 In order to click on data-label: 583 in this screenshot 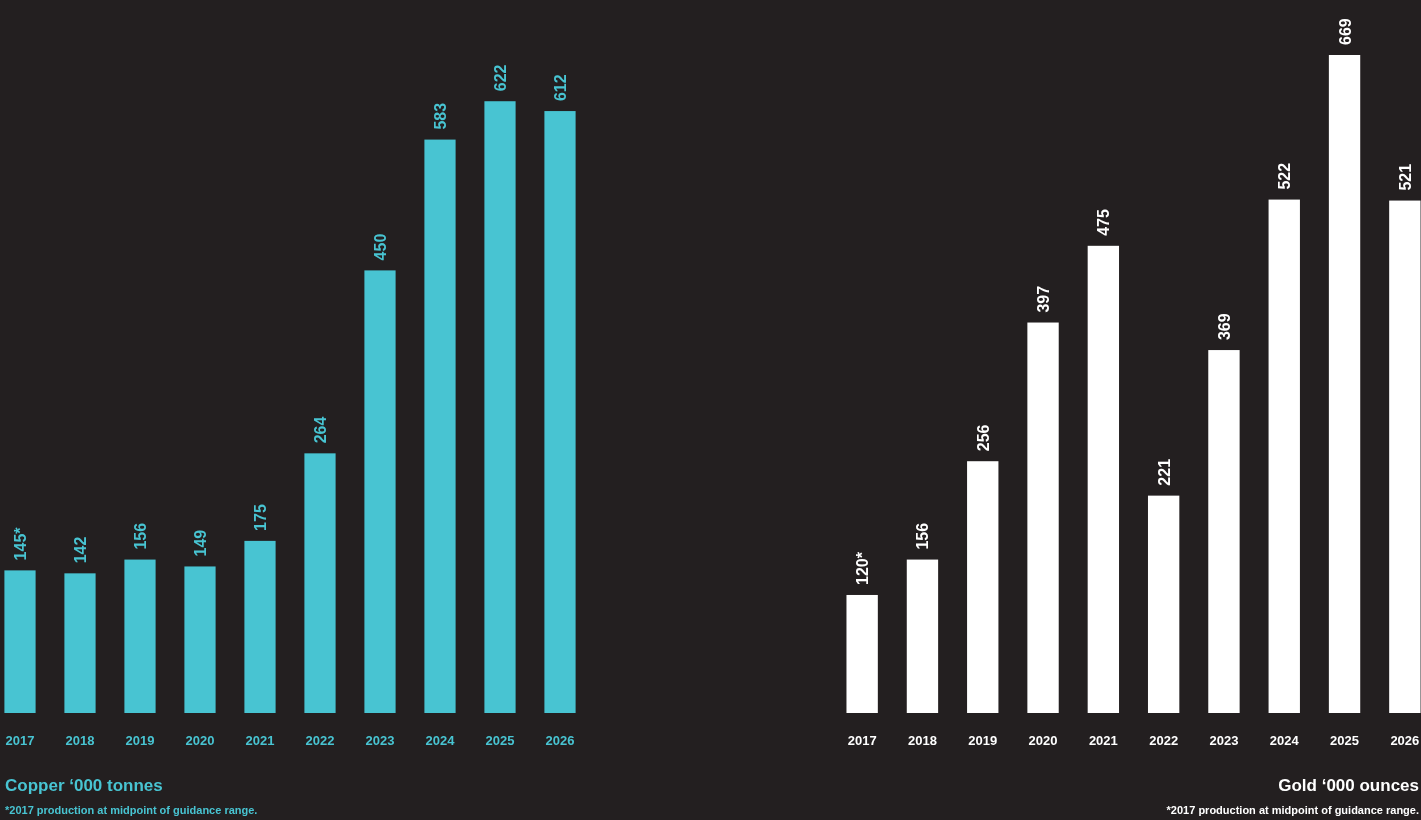, I will do `click(440, 116)`.